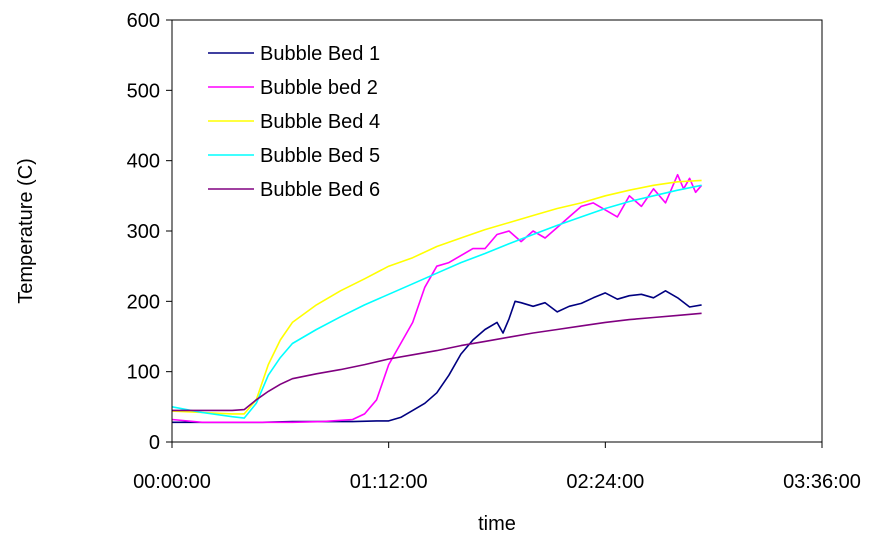 The width and height of the screenshot is (874, 538). I want to click on x-tick-label: 00:00:00, so click(172, 482).